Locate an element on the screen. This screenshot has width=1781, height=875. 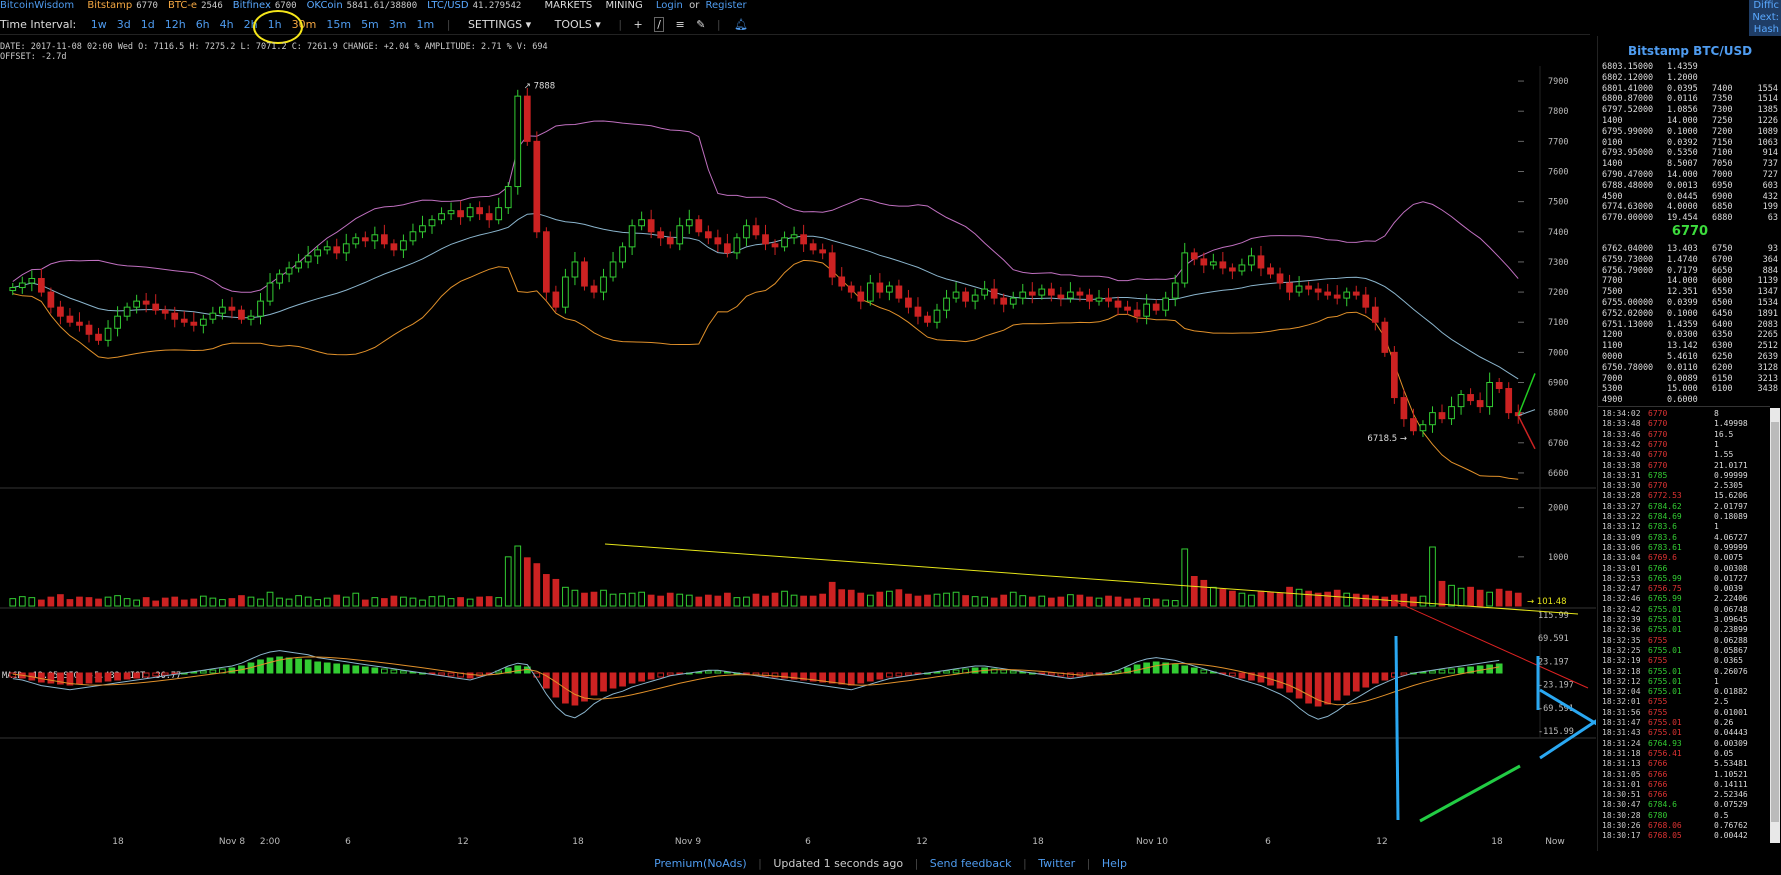
x-tick-label: 6 is located at coordinates (348, 842).